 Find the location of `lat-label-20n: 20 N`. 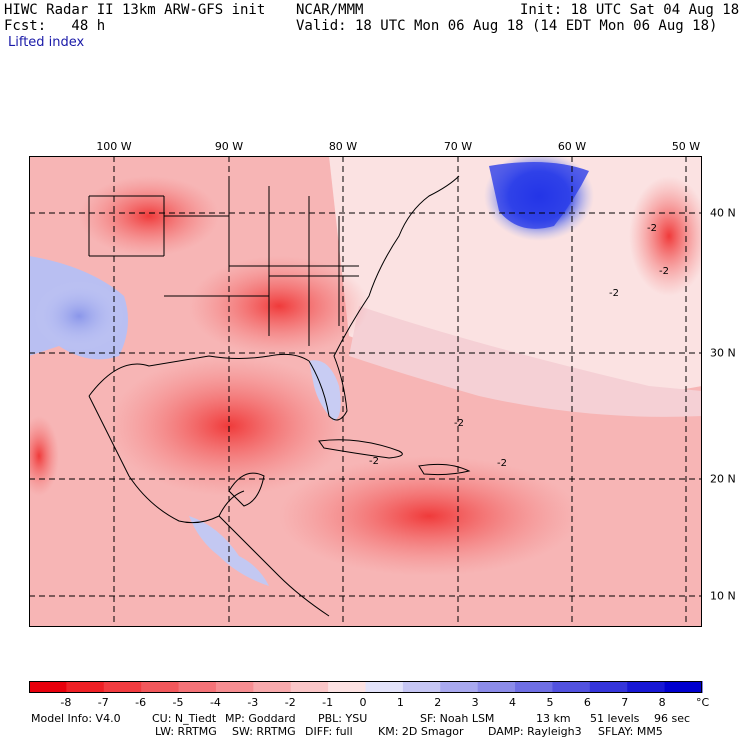

lat-label-20n: 20 N is located at coordinates (723, 479).